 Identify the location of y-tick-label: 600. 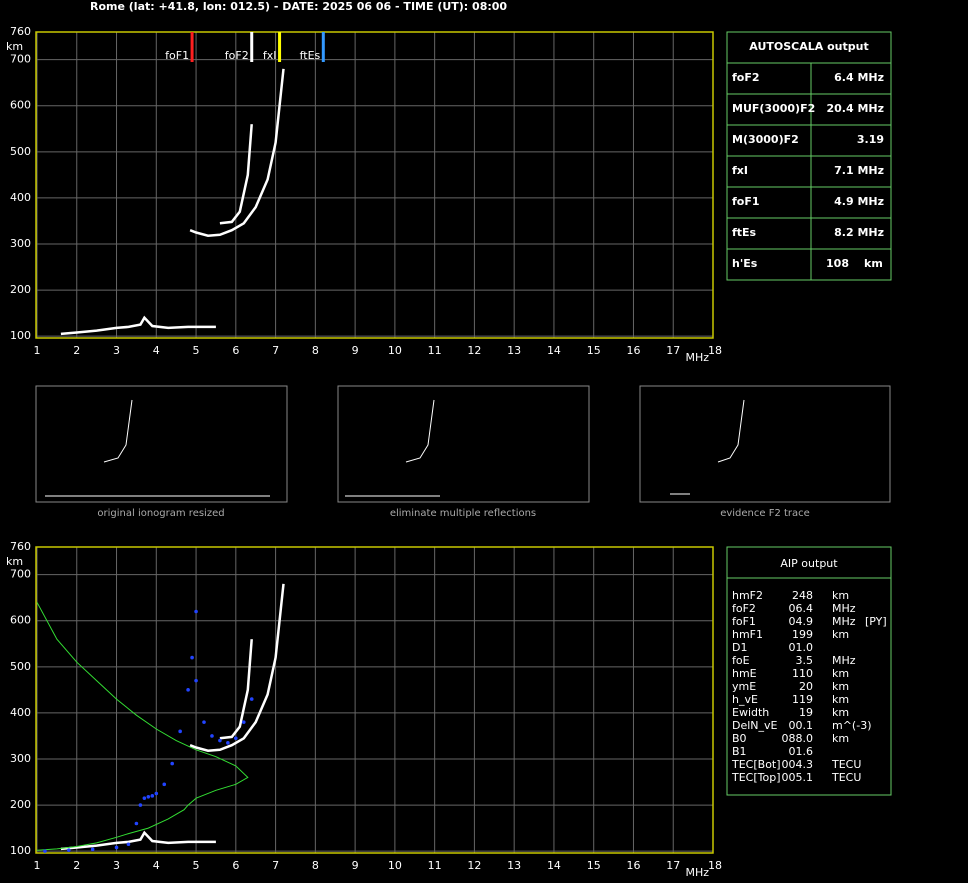
(20, 105).